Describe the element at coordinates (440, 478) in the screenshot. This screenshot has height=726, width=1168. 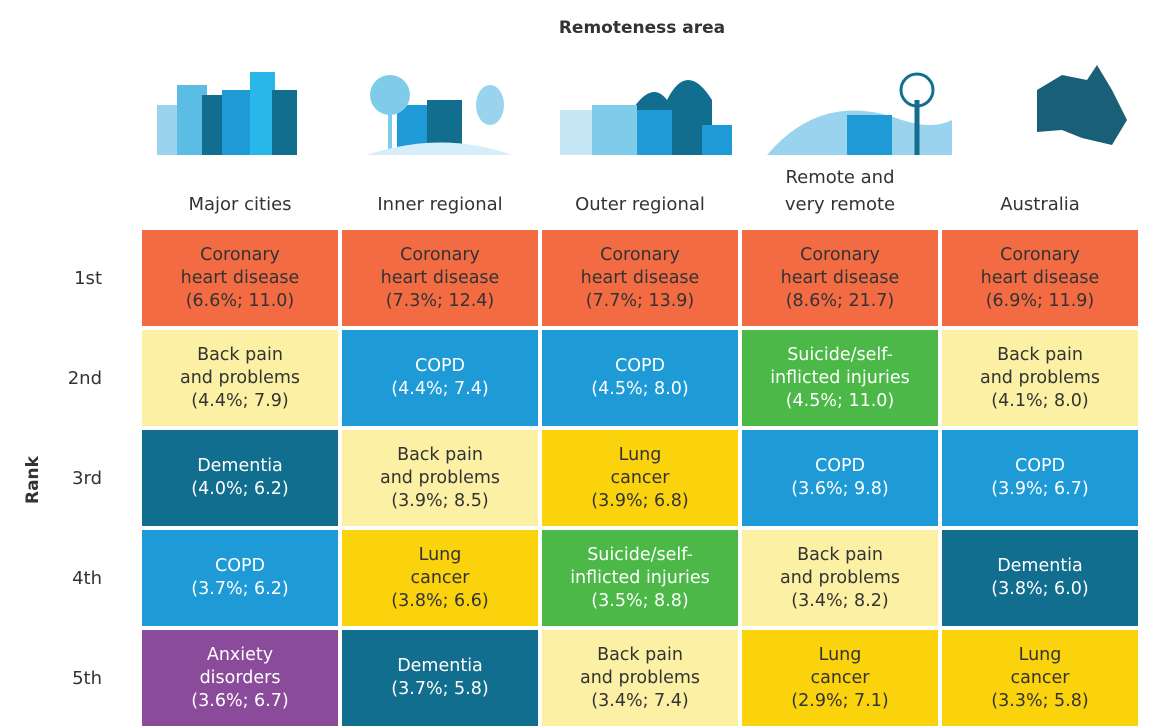
I see `table-cell: Back pain and problems (3.9%; 8.5)` at that location.